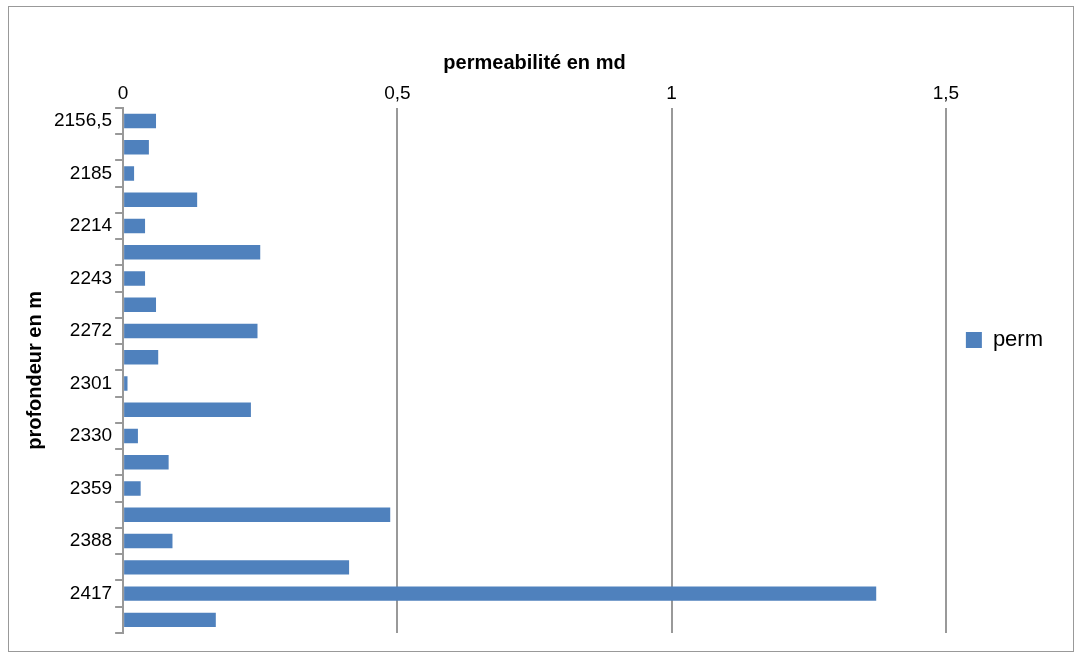  Describe the element at coordinates (671, 92) in the screenshot. I see `x-tick-label: 1` at that location.